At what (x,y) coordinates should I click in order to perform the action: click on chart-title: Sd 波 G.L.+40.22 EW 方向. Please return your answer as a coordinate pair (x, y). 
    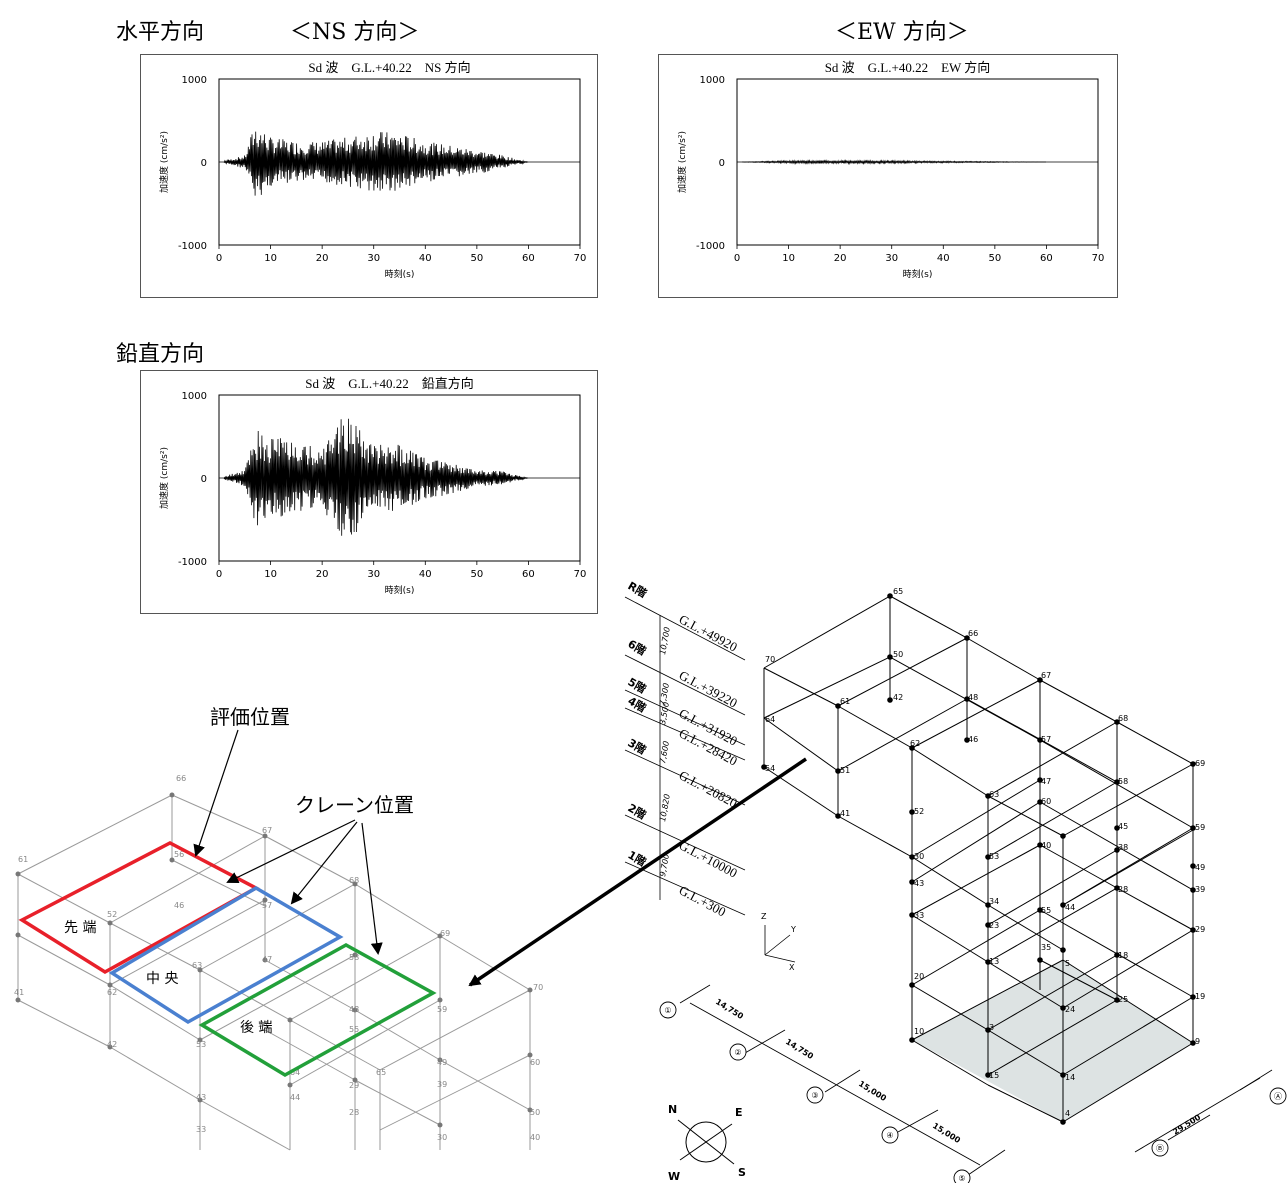
    Looking at the image, I should click on (908, 67).